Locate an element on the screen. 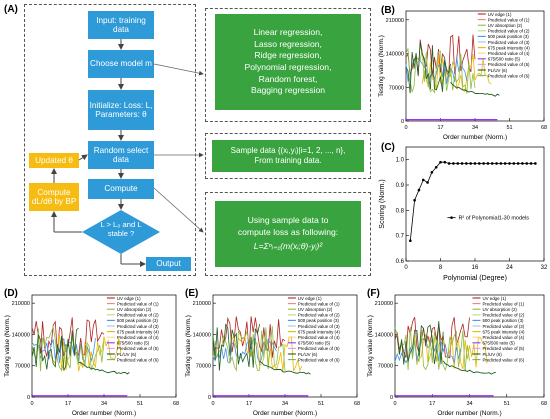  legend-entry: Predicted value of (6) is located at coordinates (138, 359).